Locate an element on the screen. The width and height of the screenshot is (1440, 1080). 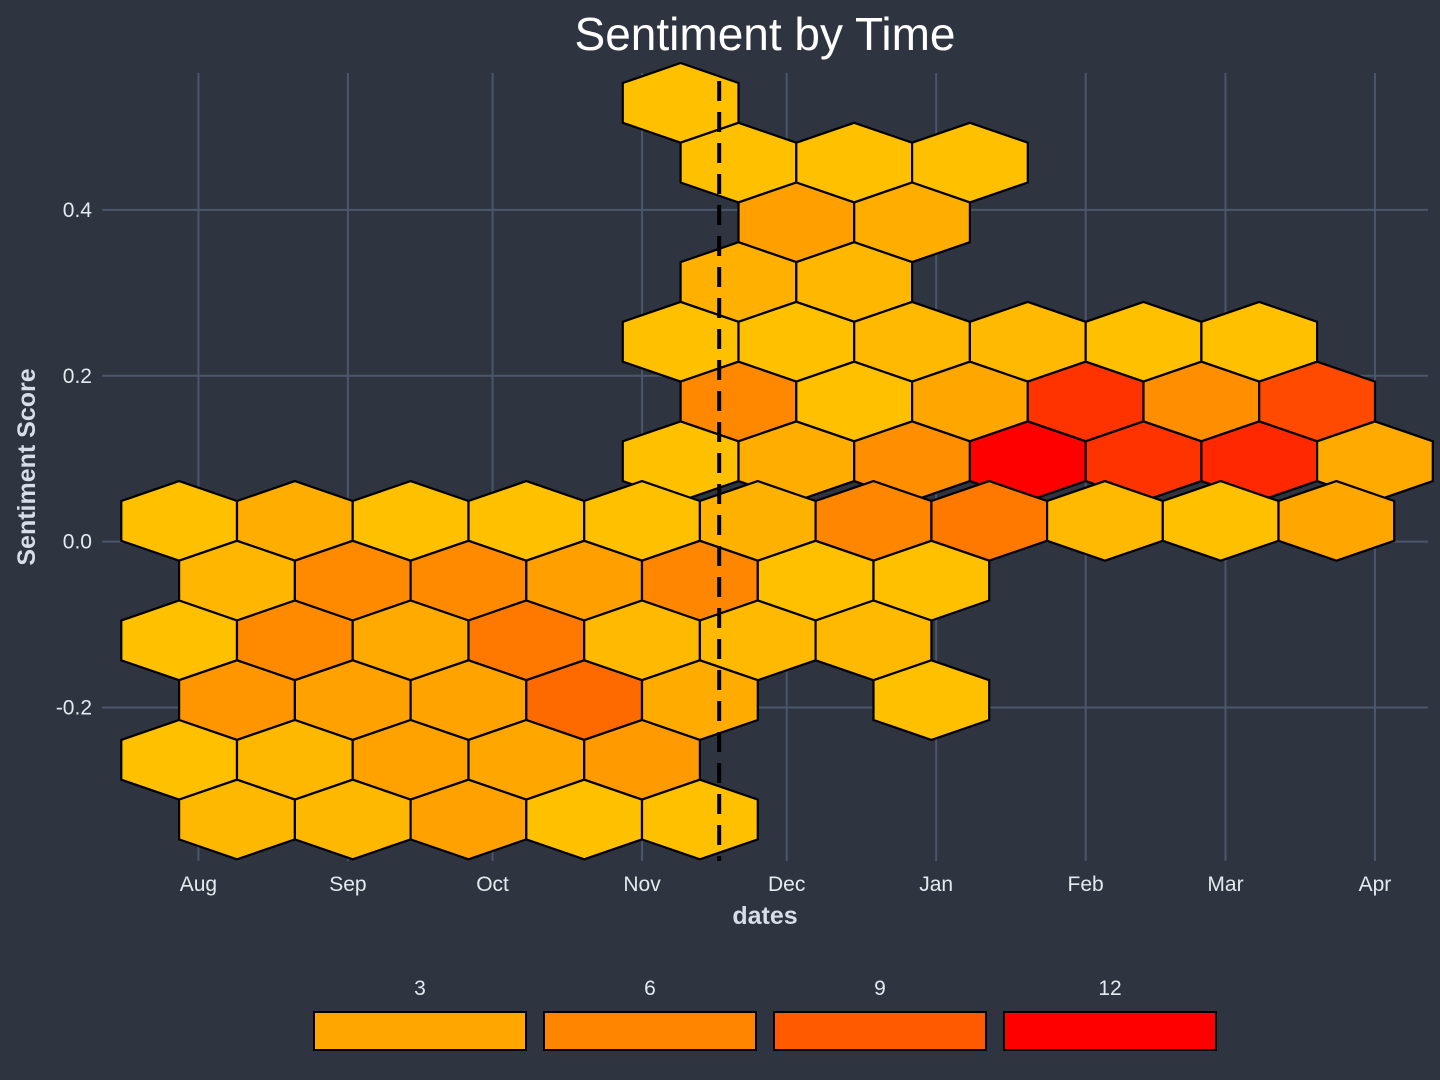
x-tick-label: Jan is located at coordinates (936, 884).